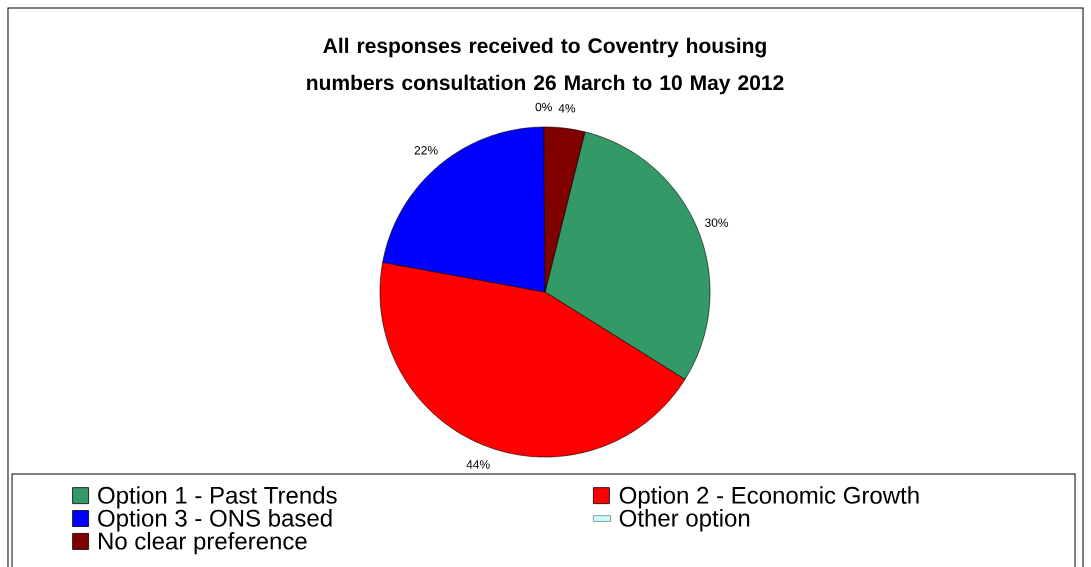  What do you see at coordinates (217, 497) in the screenshot?
I see `legend-label: Option 1 - Past Trends` at bounding box center [217, 497].